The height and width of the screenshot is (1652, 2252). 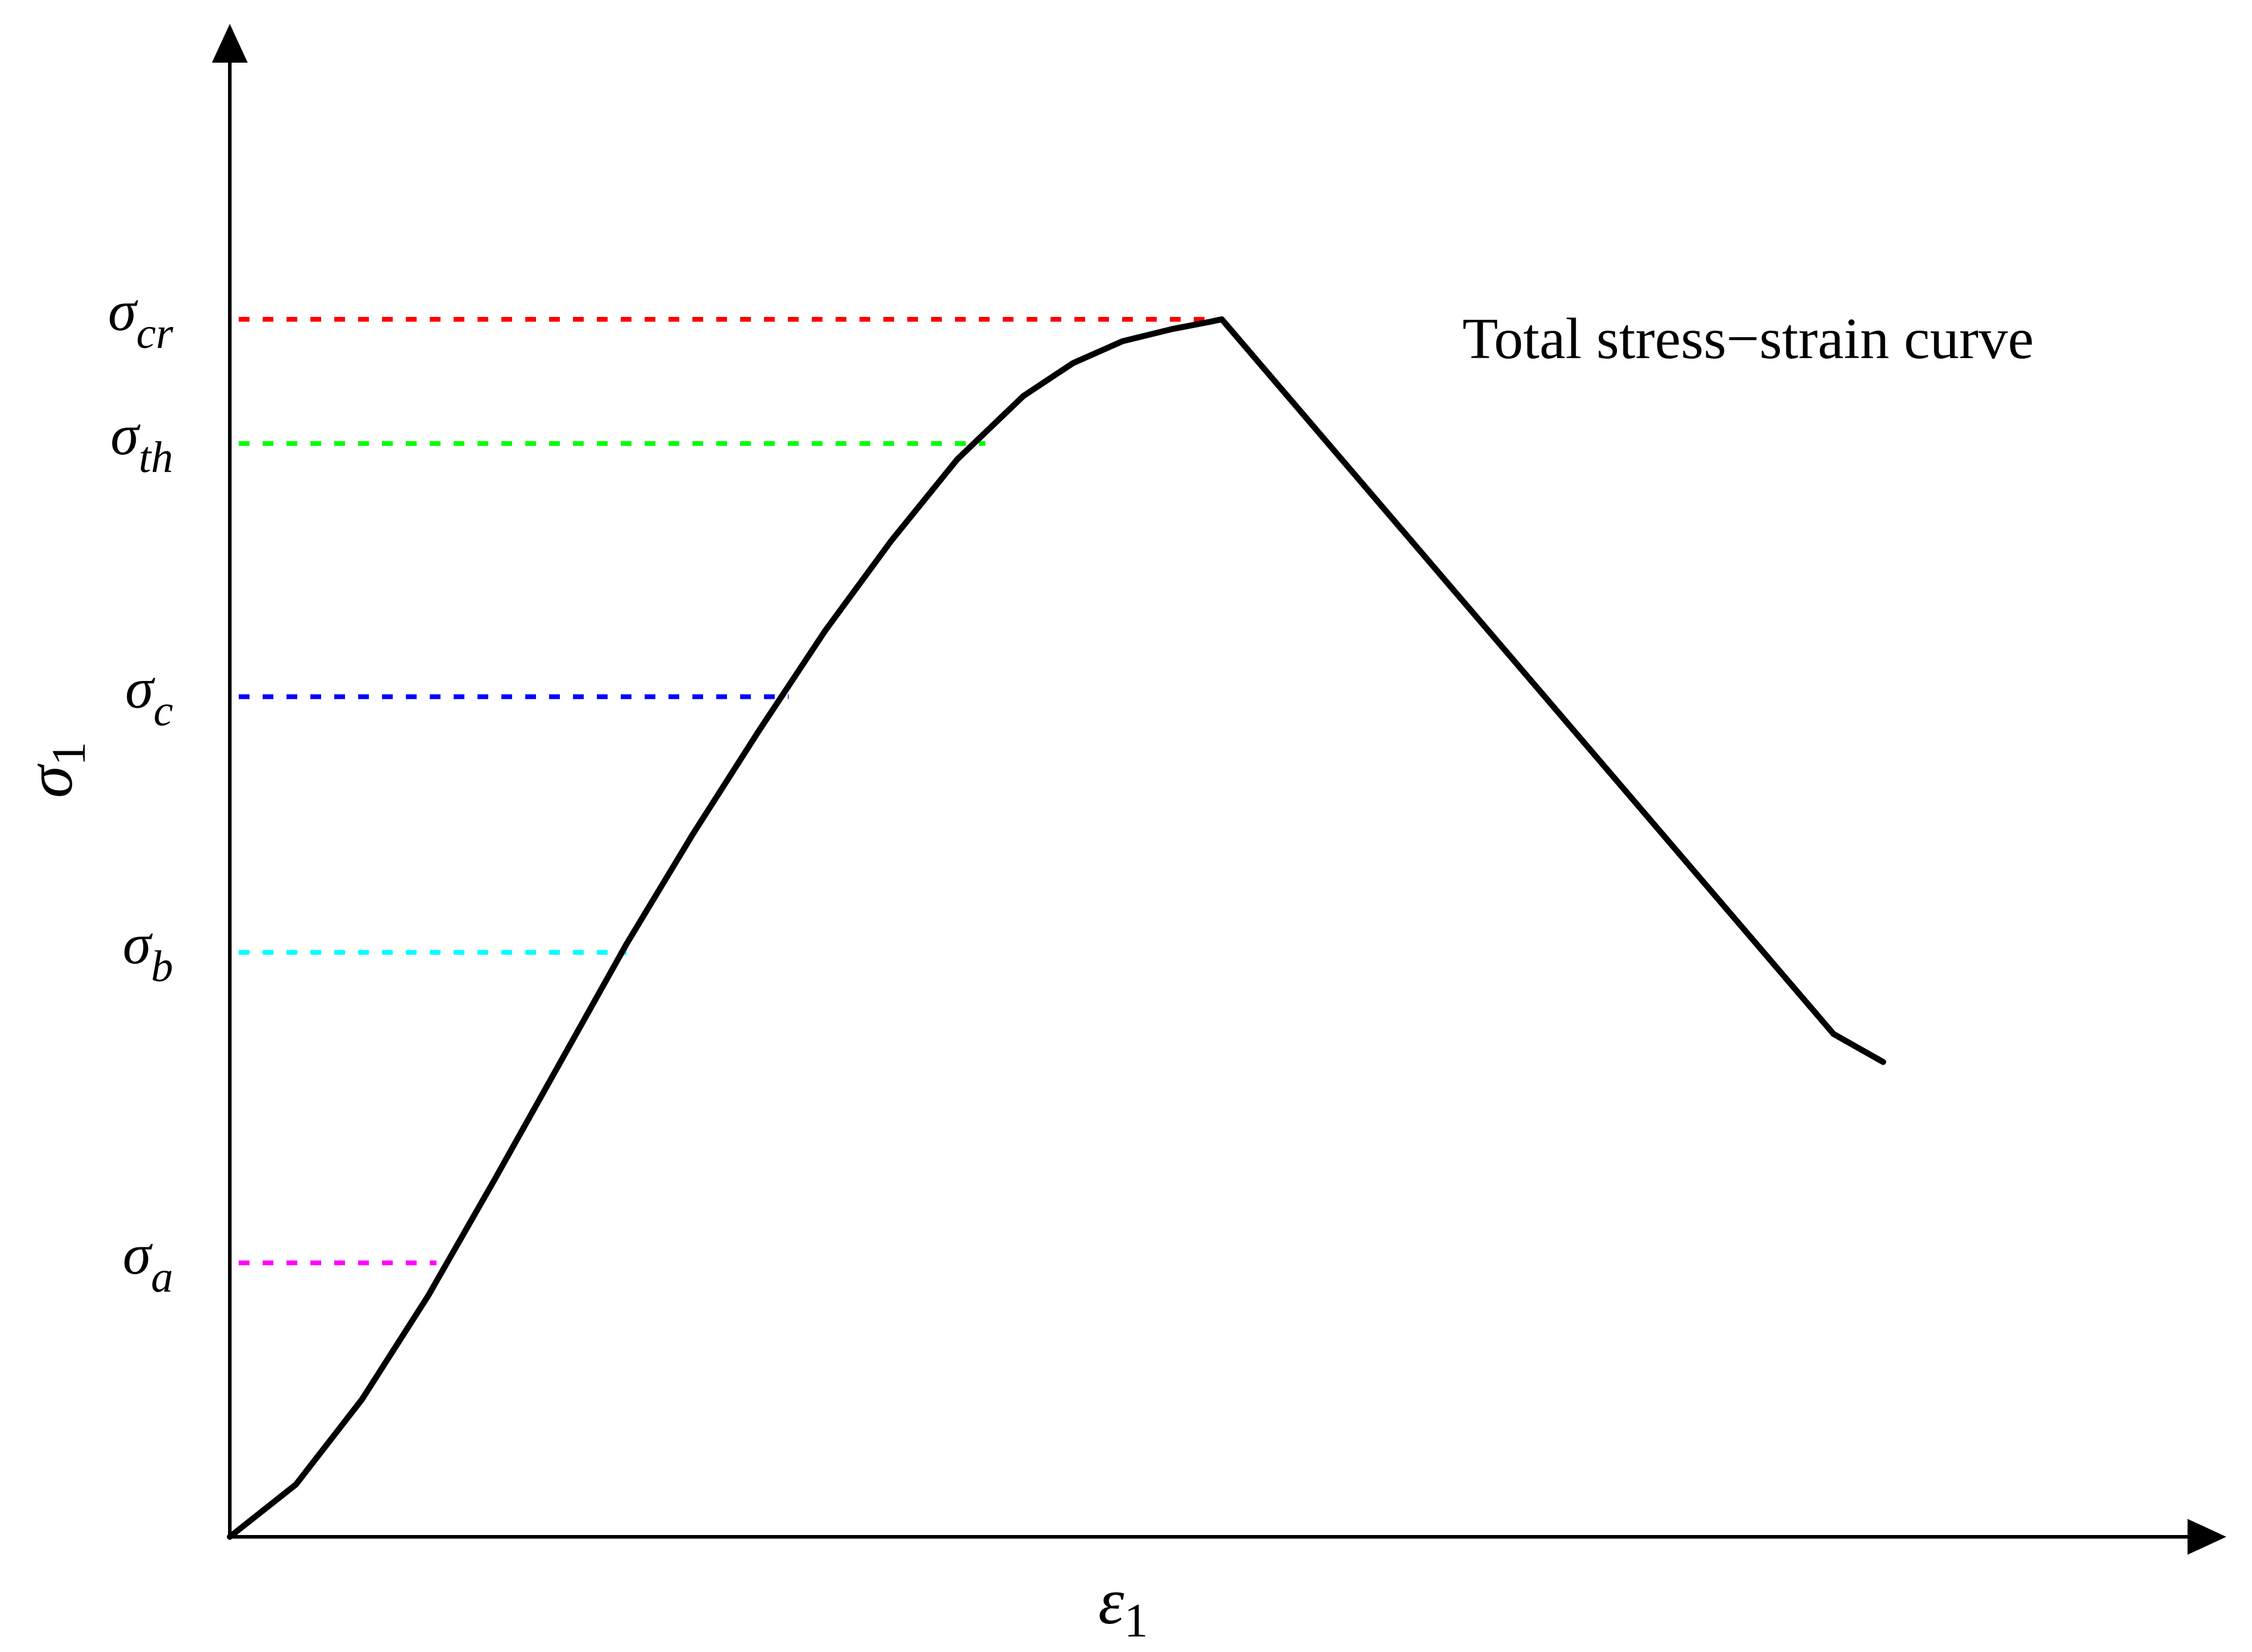 What do you see at coordinates (162, 966) in the screenshot?
I see `reference-label-subscript: b` at bounding box center [162, 966].